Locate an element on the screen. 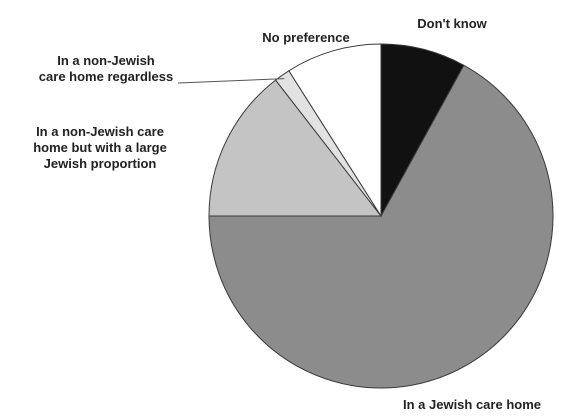 The height and width of the screenshot is (418, 567). slice-label-line: In a non-Jewish is located at coordinates (106, 60).